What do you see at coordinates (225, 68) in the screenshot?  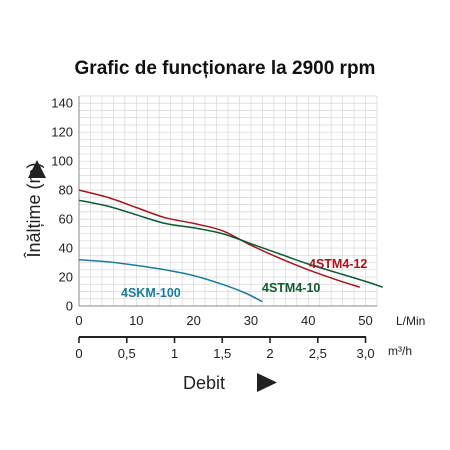 I see `chart-title: Grafic de funcționare la 2900 rpm` at bounding box center [225, 68].